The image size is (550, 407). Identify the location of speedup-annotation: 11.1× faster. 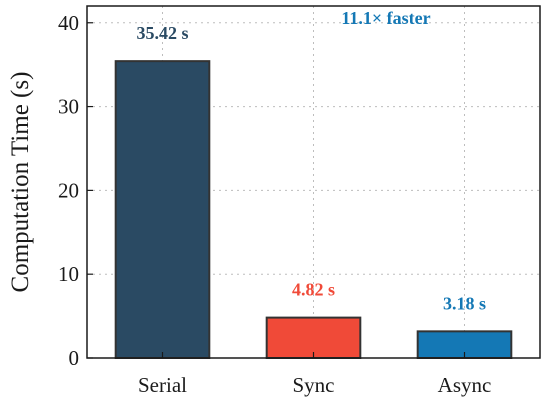
(385, 18).